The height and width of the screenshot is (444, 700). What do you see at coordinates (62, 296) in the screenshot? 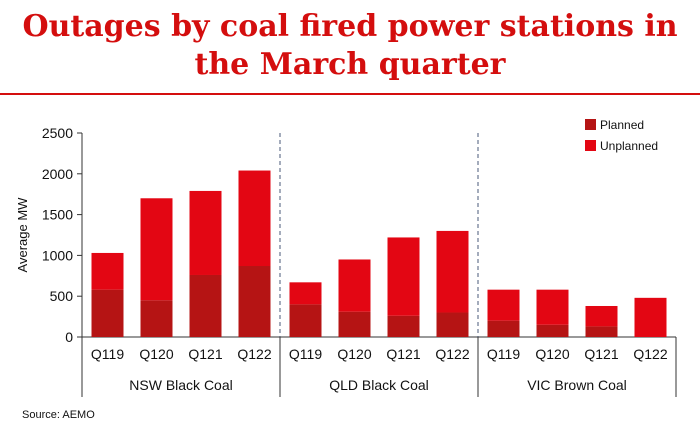
I see `y-tick-label: 500` at bounding box center [62, 296].